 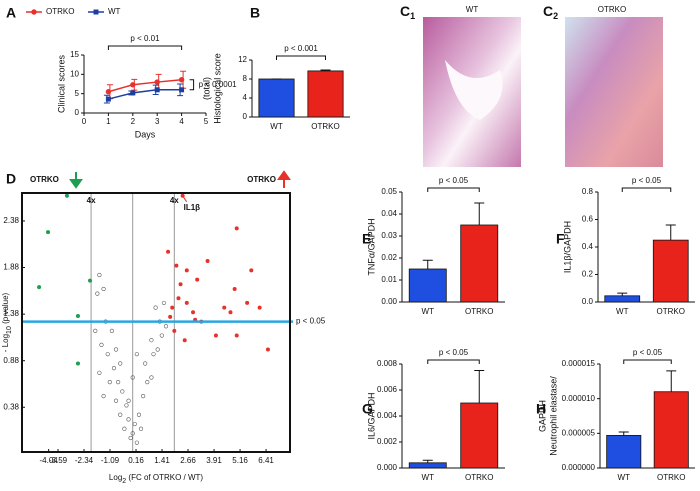 I want to click on y-tick-label: 0.000000, so click(x=579, y=467).